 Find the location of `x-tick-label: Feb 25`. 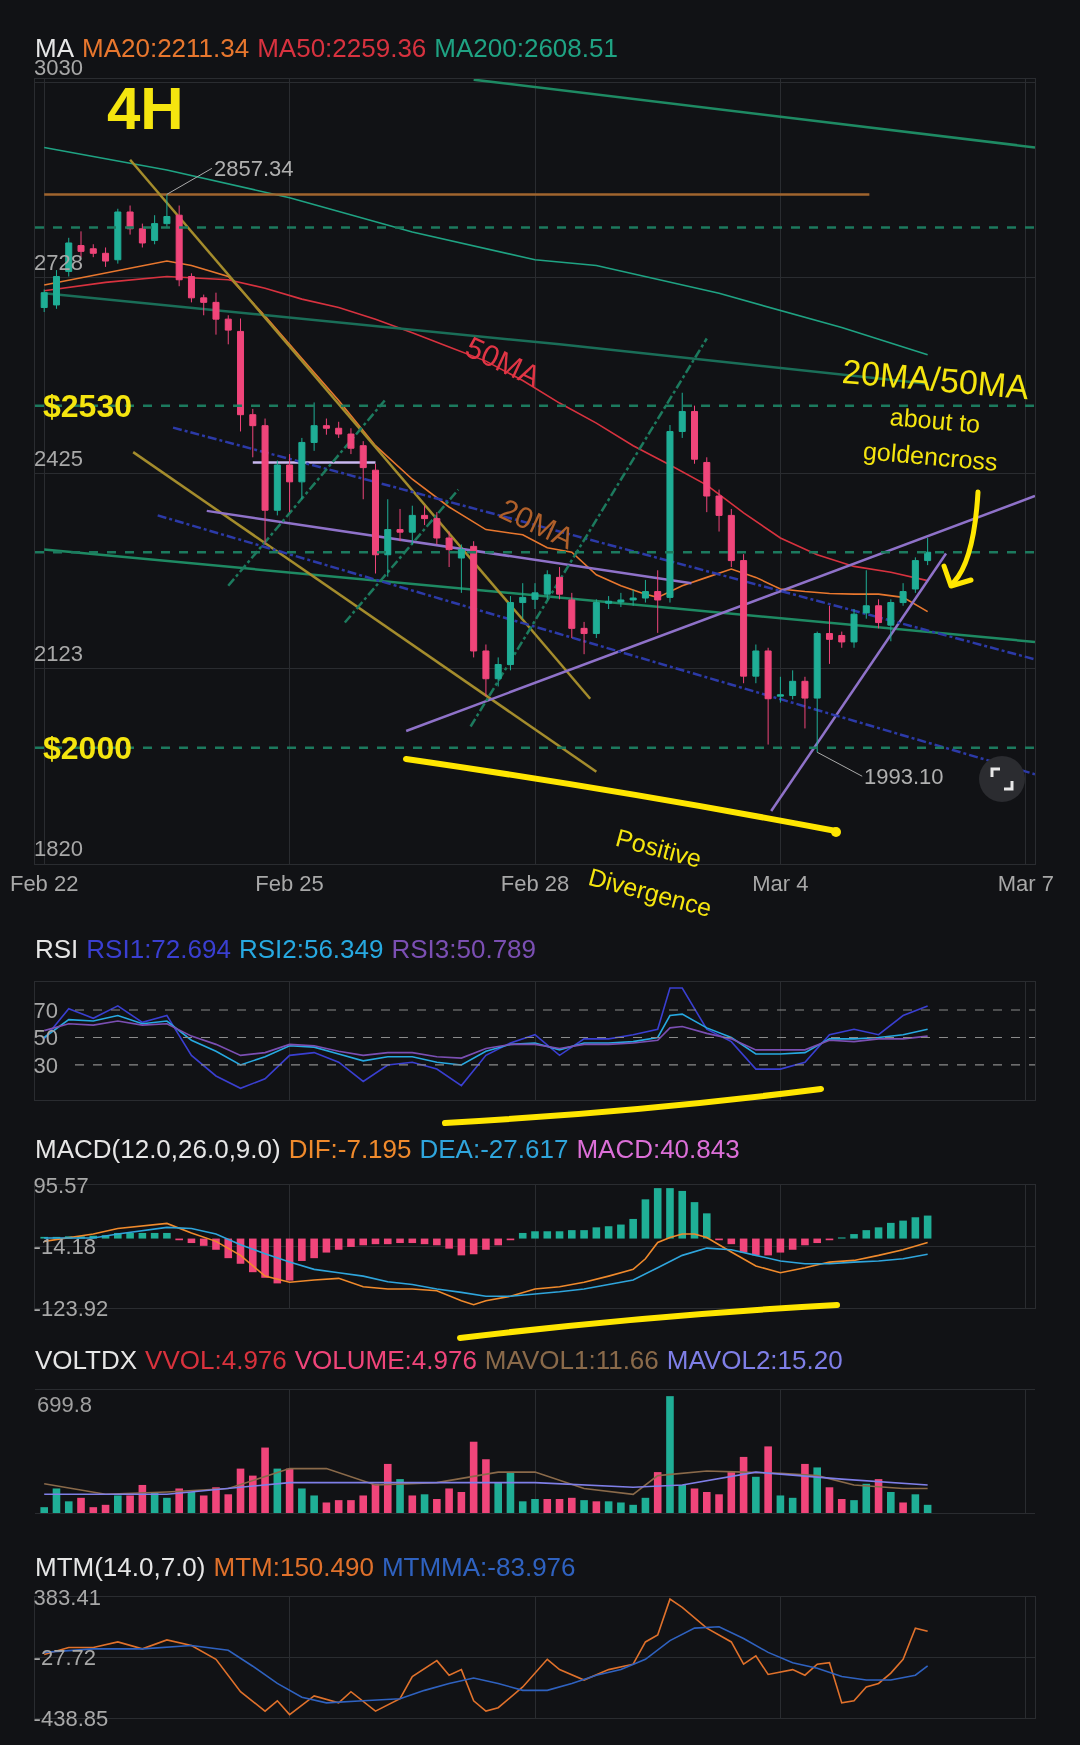

x-tick-label: Feb 25 is located at coordinates (289, 884).